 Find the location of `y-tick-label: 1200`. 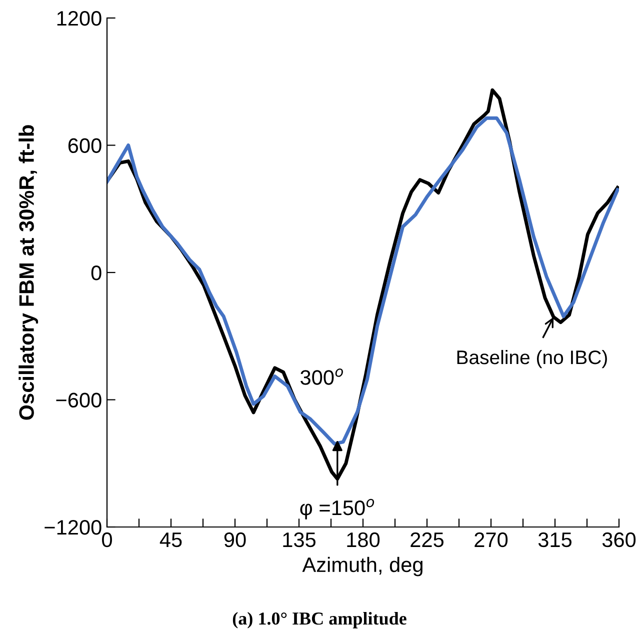

y-tick-label: 1200 is located at coordinates (79, 18).